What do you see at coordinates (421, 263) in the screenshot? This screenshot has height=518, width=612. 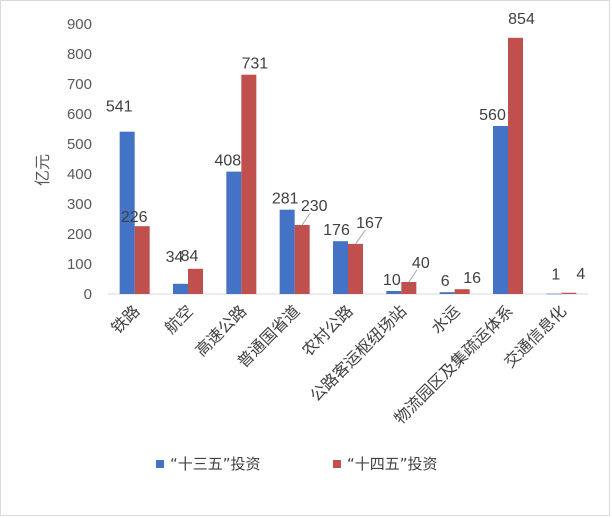 I see `data-label: 40` at bounding box center [421, 263].